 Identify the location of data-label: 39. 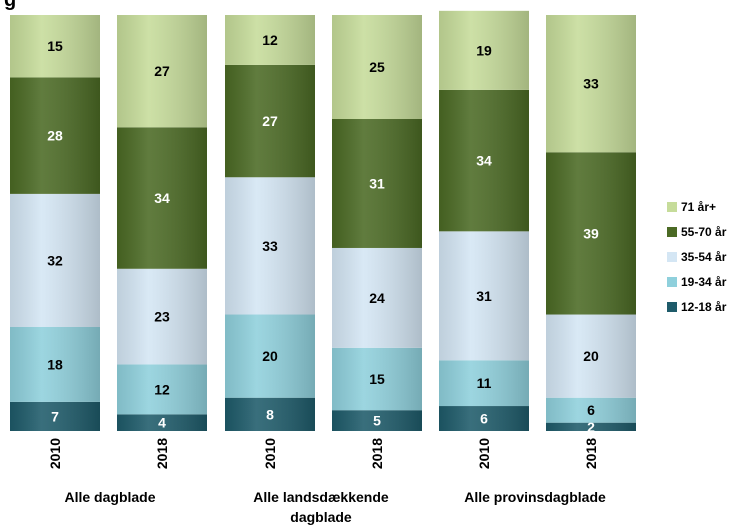
(591, 233).